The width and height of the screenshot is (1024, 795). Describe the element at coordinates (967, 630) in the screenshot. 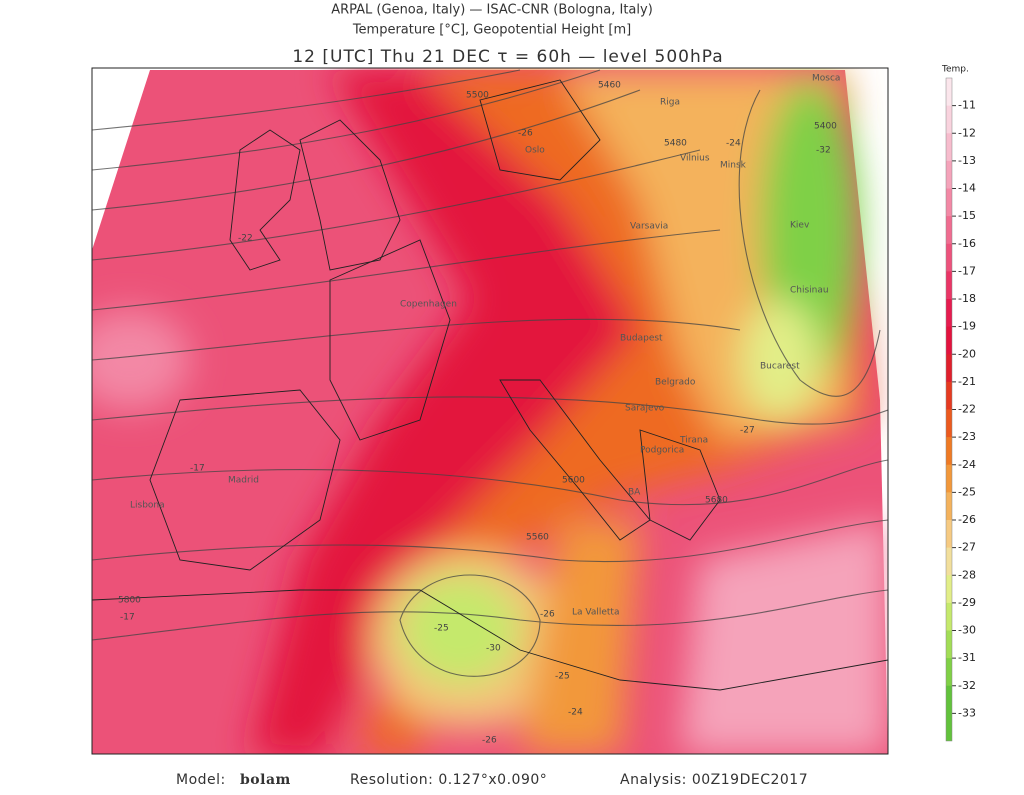

I see `colorbar-label: -30` at that location.